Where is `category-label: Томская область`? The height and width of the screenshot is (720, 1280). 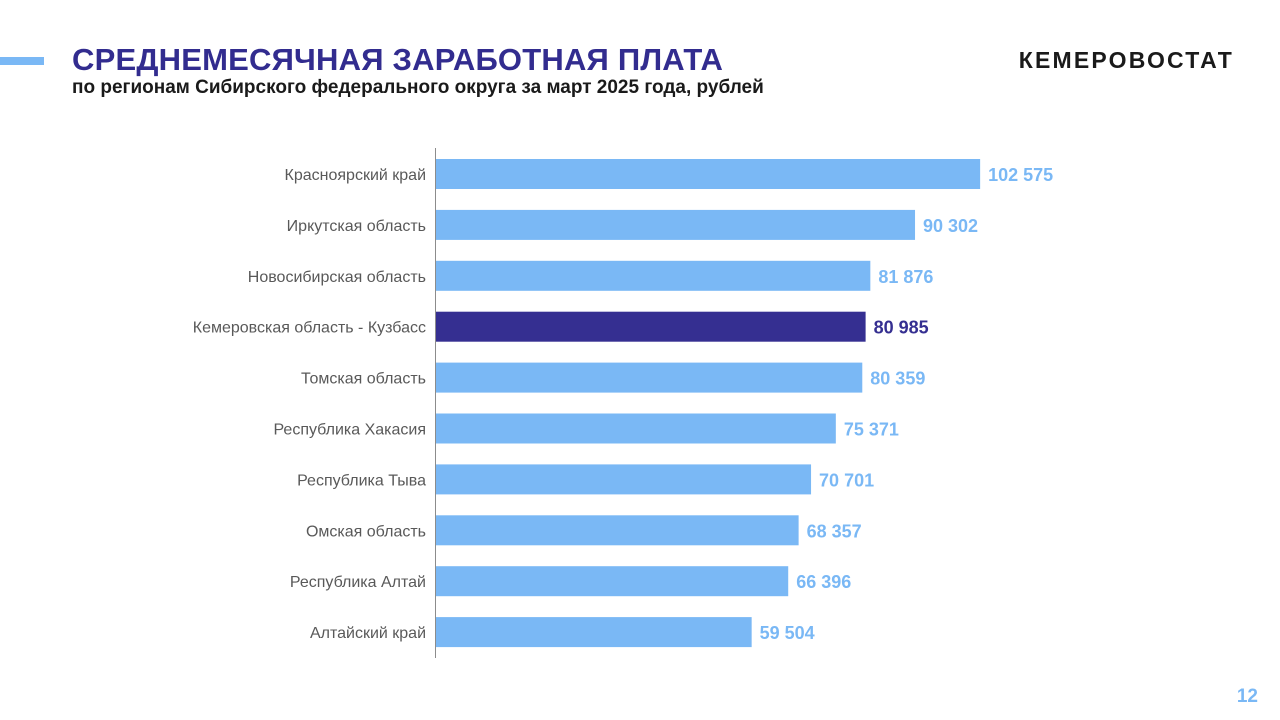 category-label: Томская область is located at coordinates (363, 379).